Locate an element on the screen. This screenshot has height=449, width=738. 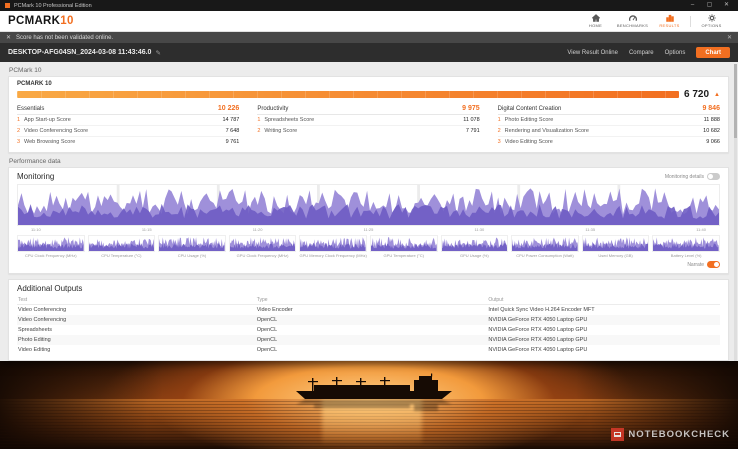
test-row: 3 Video Editing Score 9 066 is located at coordinates (609, 142).